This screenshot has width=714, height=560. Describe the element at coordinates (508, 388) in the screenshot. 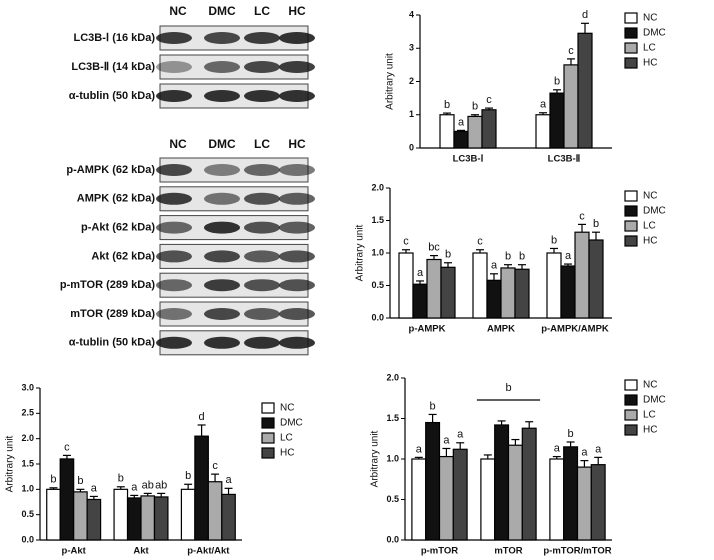

I see `group-letter: b` at that location.